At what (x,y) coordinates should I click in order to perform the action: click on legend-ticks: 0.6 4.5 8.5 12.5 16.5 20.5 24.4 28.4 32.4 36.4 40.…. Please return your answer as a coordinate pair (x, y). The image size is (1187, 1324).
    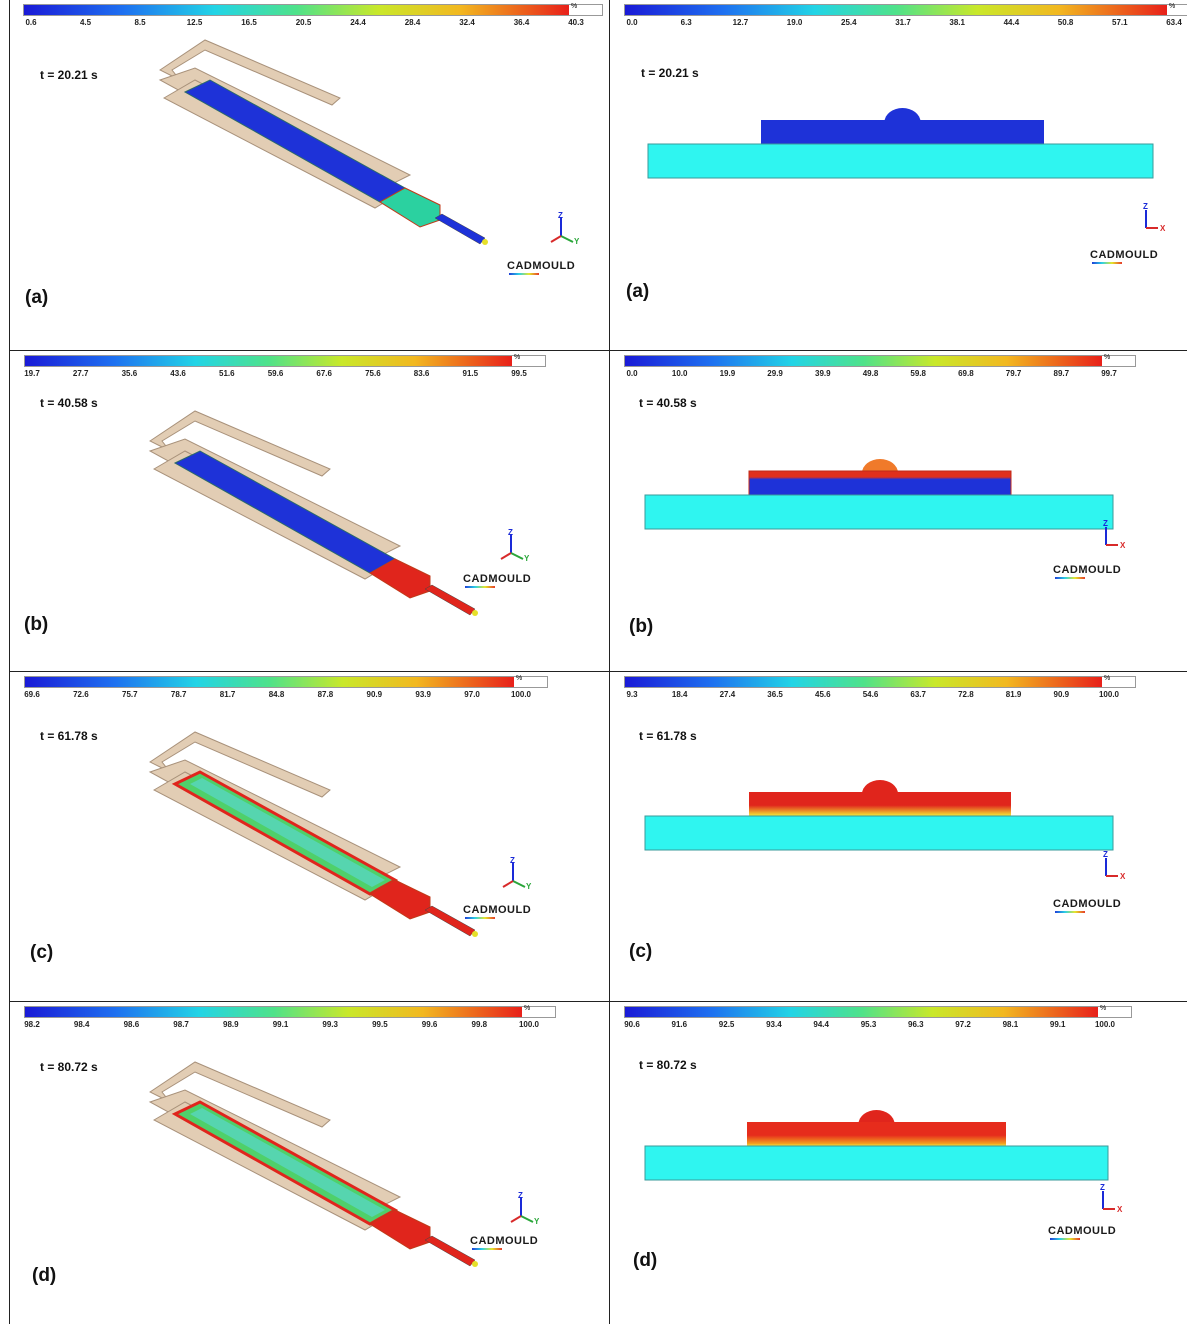
    Looking at the image, I should click on (303, 23).